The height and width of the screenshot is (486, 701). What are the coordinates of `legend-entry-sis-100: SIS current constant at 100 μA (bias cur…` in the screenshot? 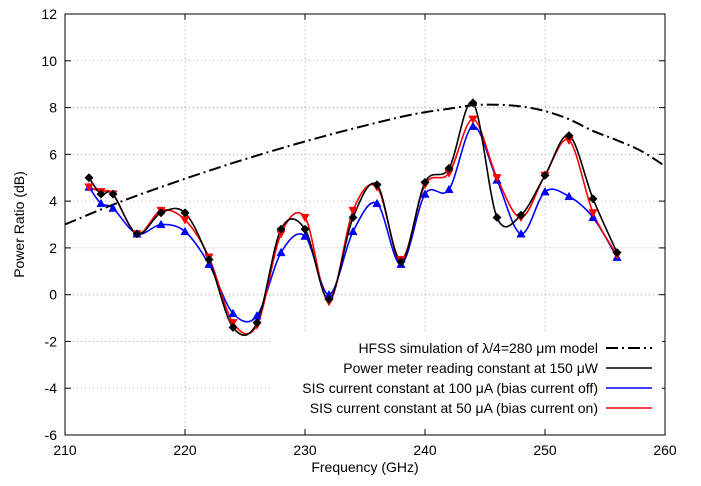 It's located at (477, 388).